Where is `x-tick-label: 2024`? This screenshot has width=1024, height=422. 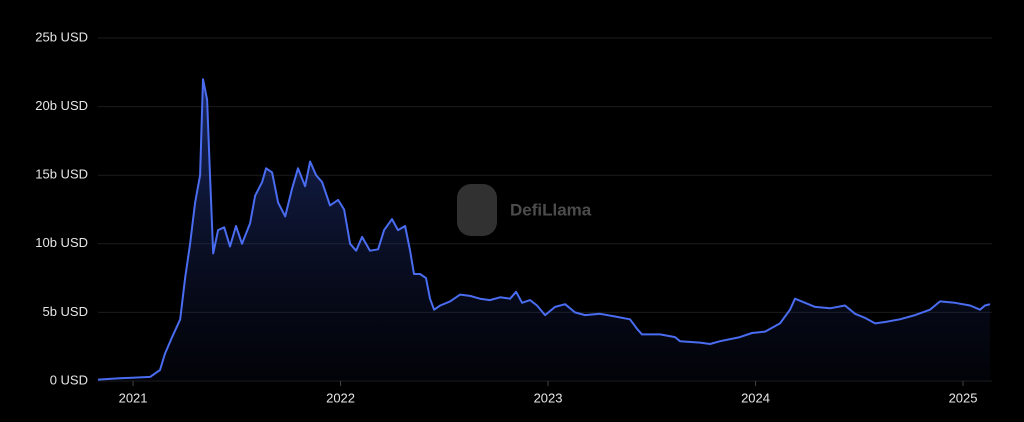 x-tick-label: 2024 is located at coordinates (755, 397).